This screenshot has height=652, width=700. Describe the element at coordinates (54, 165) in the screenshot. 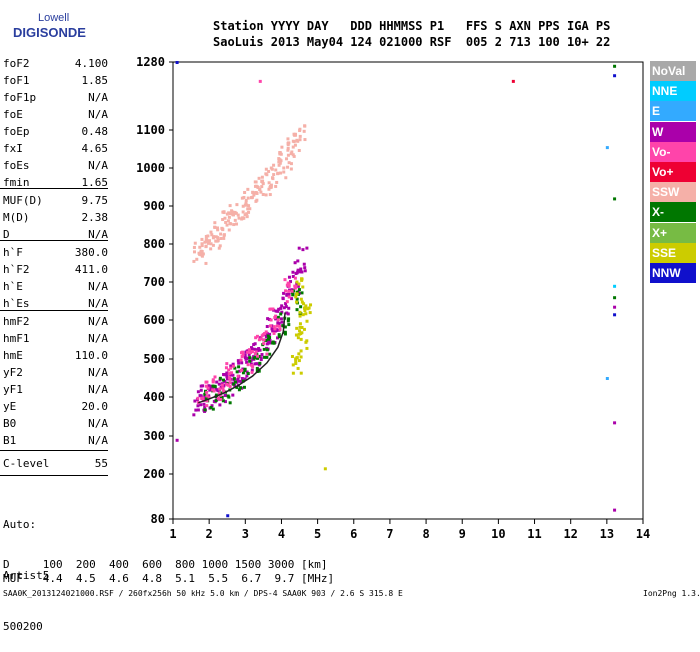

I see `param-foes: foEs N/A` at that location.